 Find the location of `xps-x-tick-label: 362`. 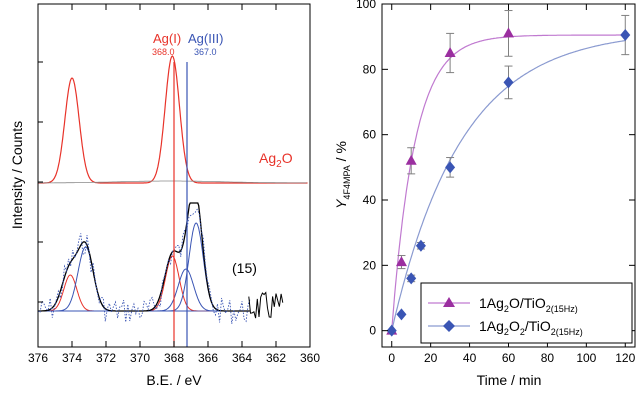

xps-x-tick-label: 362 is located at coordinates (276, 358).